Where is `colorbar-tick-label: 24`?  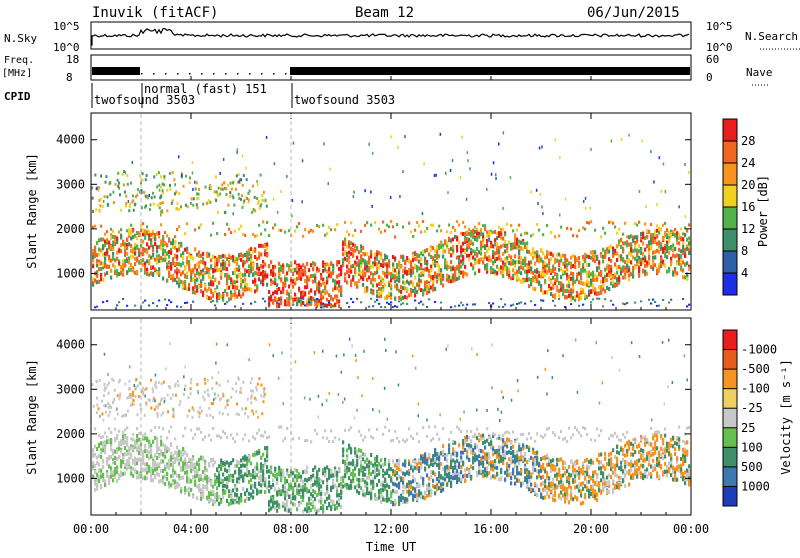 colorbar-tick-label: 24 is located at coordinates (748, 163).